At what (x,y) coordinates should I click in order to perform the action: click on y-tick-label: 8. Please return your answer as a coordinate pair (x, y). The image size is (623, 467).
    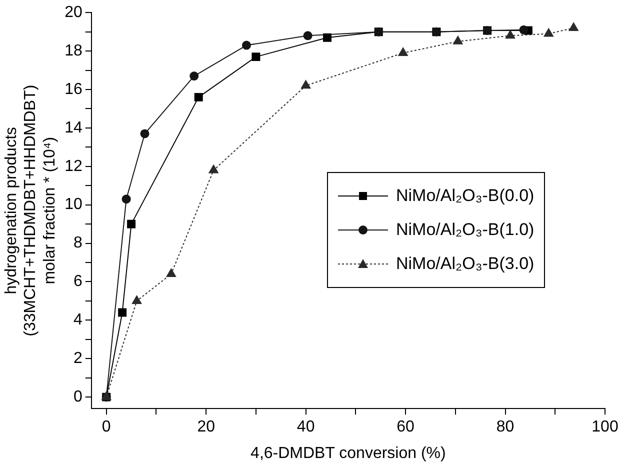
    Looking at the image, I should click on (77, 243).